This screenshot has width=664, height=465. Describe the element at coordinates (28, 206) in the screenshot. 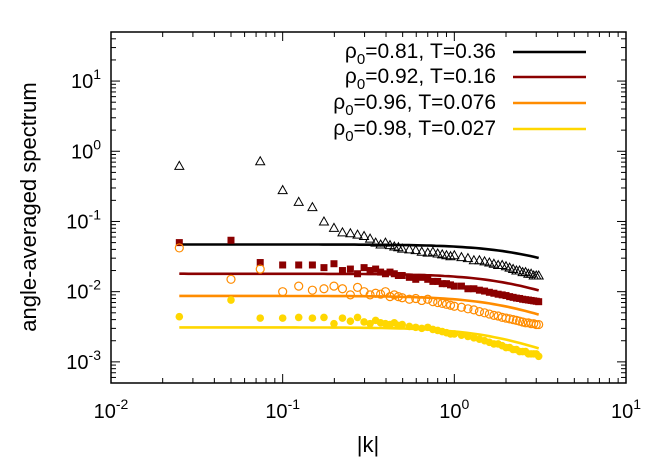

I see `y-axis-label: angle-averaged spectrum` at that location.